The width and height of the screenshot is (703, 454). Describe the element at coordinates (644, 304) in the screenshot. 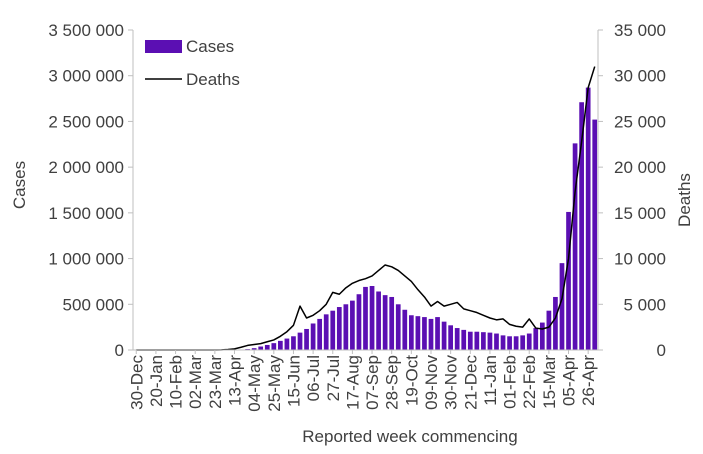

I see `y2-tick-label: 5 000` at that location.